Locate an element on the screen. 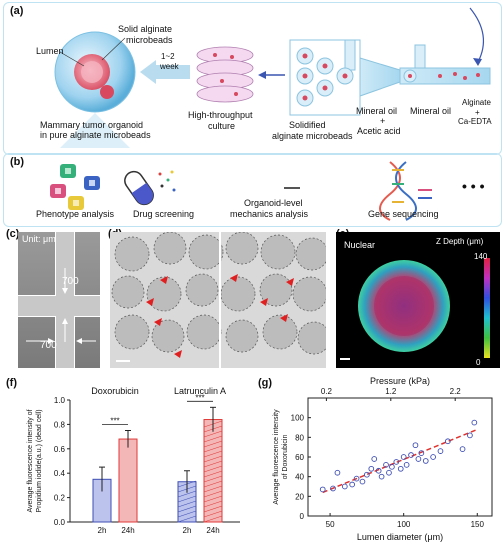 The height and width of the screenshot is (550, 503). y-tick-label: 0.4 is located at coordinates (60, 473).